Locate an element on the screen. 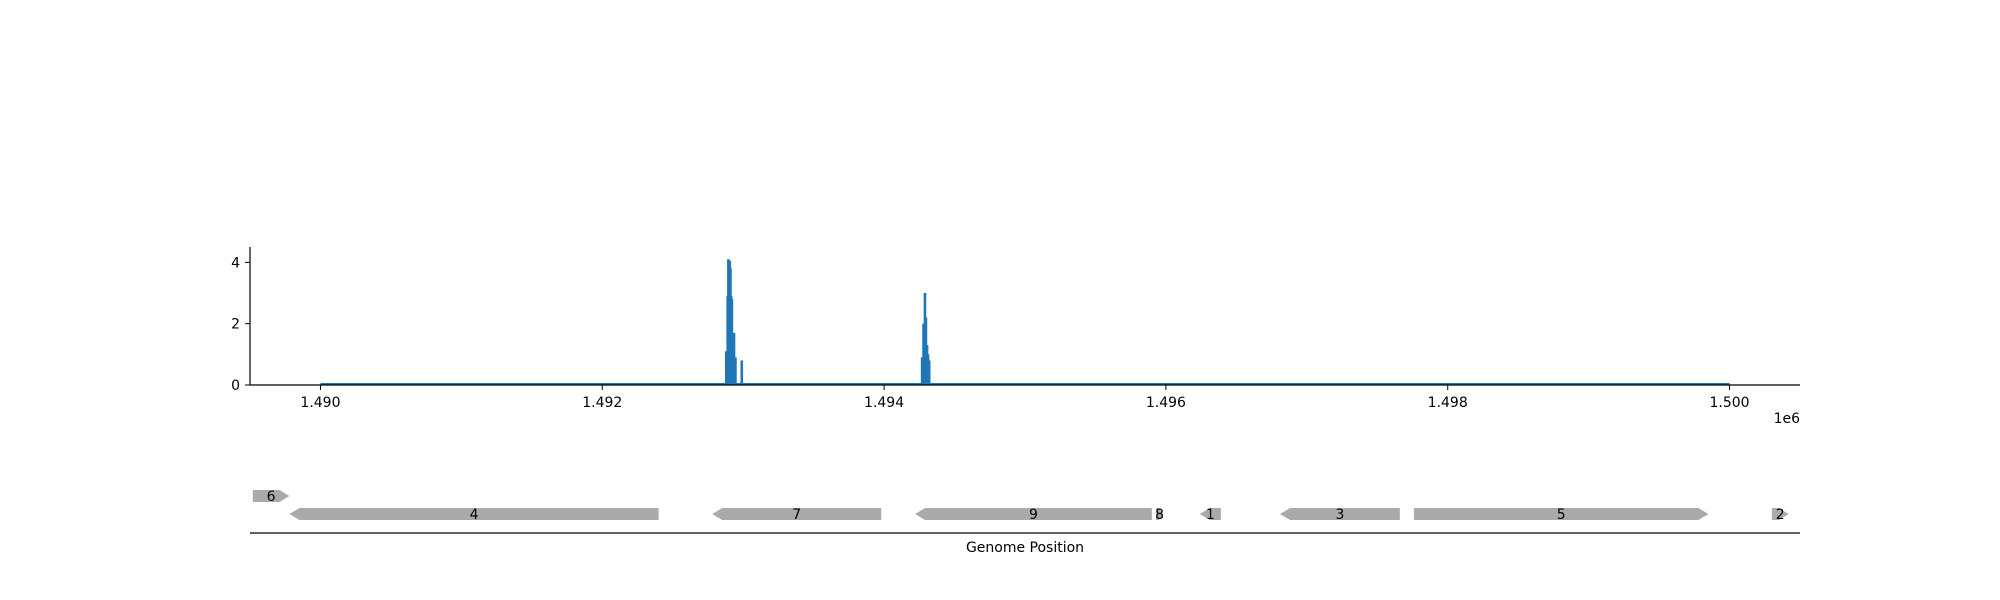  gene-label: 6 is located at coordinates (271, 497).